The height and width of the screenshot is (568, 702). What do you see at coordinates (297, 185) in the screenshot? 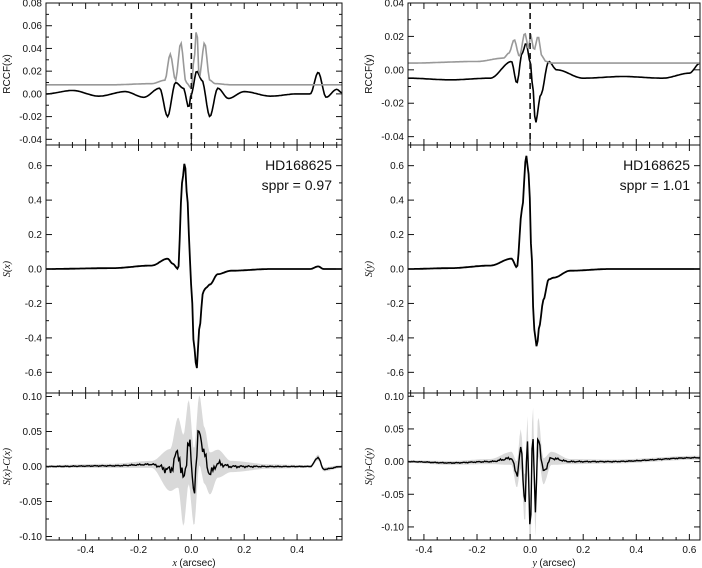
I see `sppr-annotation: sppr = 0.97` at bounding box center [297, 185].